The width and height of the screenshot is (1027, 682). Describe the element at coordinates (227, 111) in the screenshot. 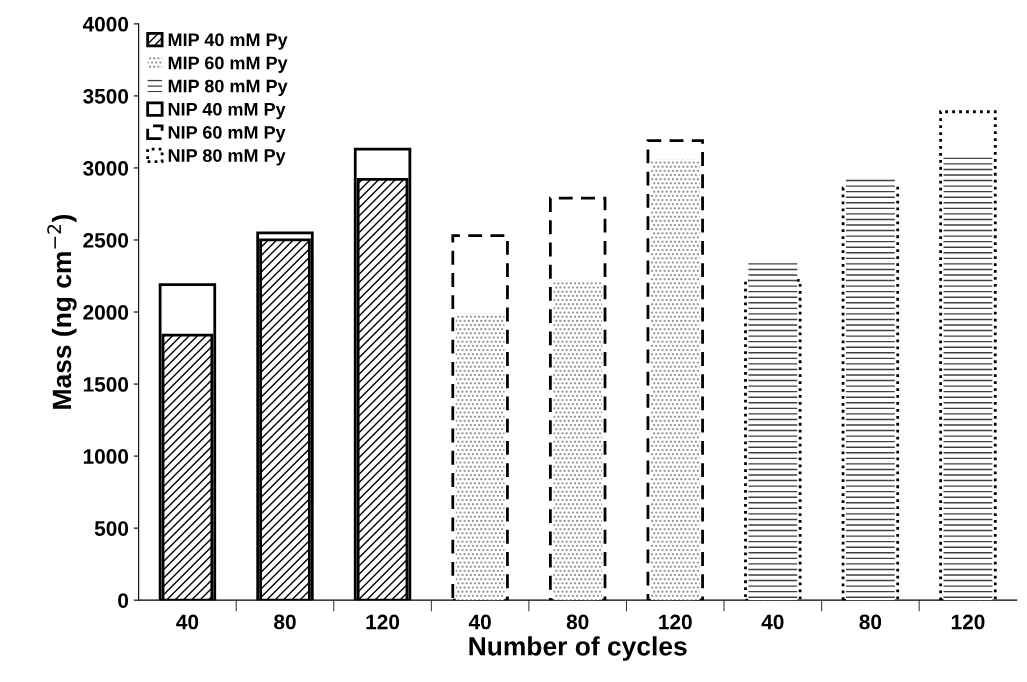

I see `legend-label: NIP 40 mM Py` at that location.